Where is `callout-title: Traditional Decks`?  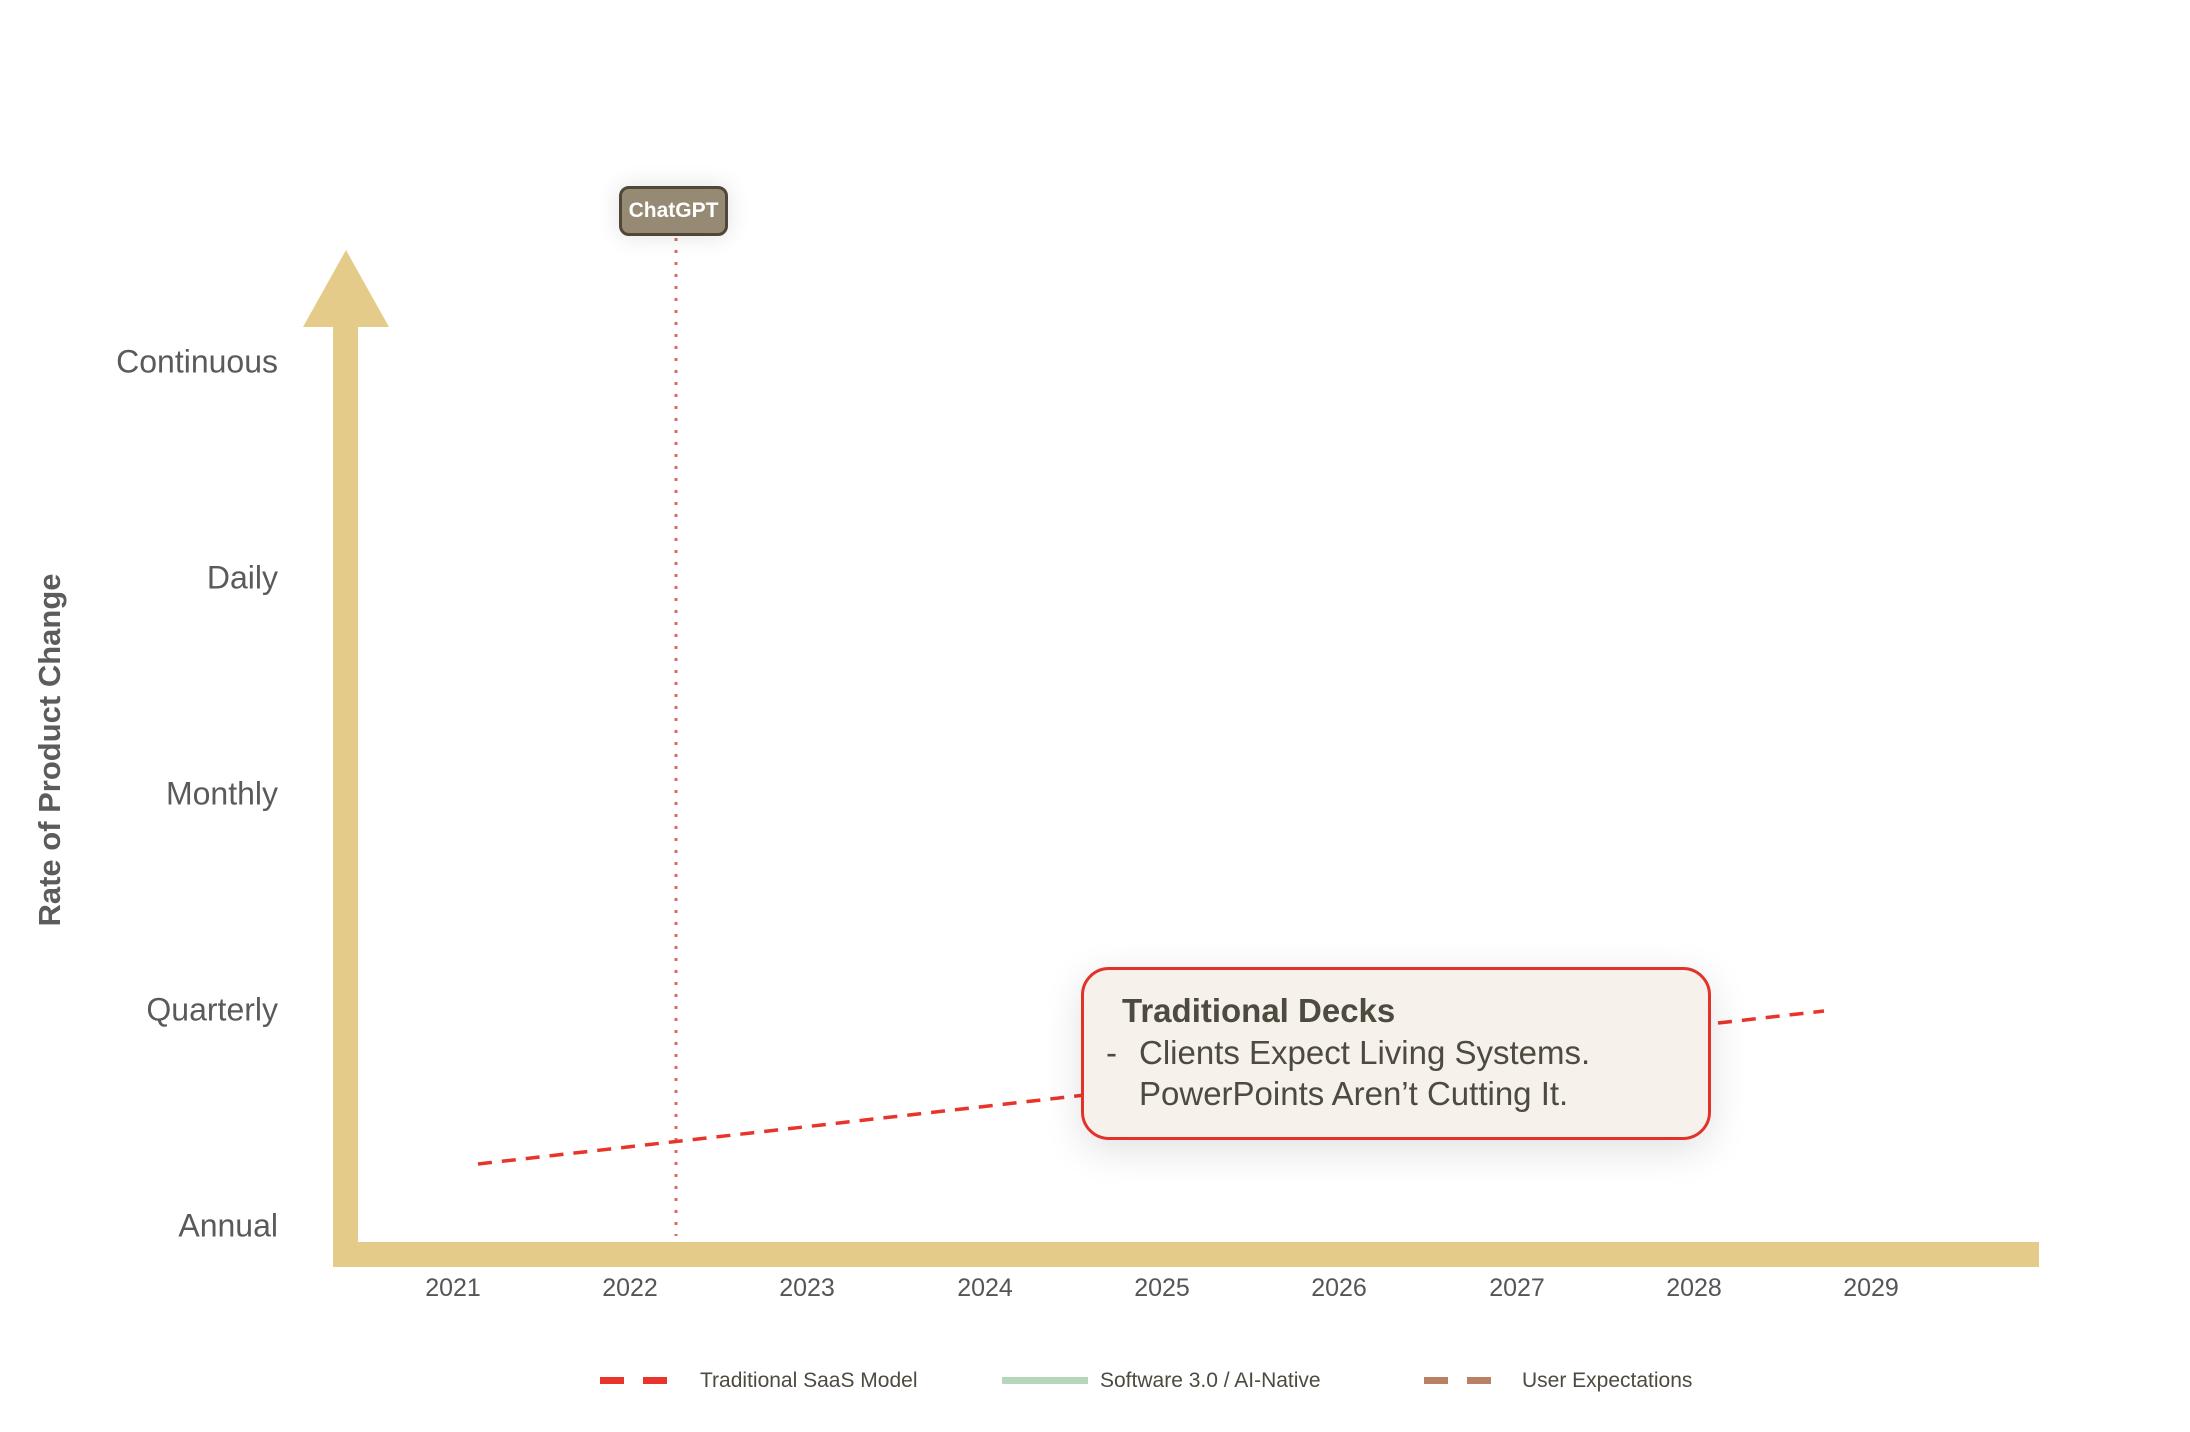 callout-title: Traditional Decks is located at coordinates (1259, 1010).